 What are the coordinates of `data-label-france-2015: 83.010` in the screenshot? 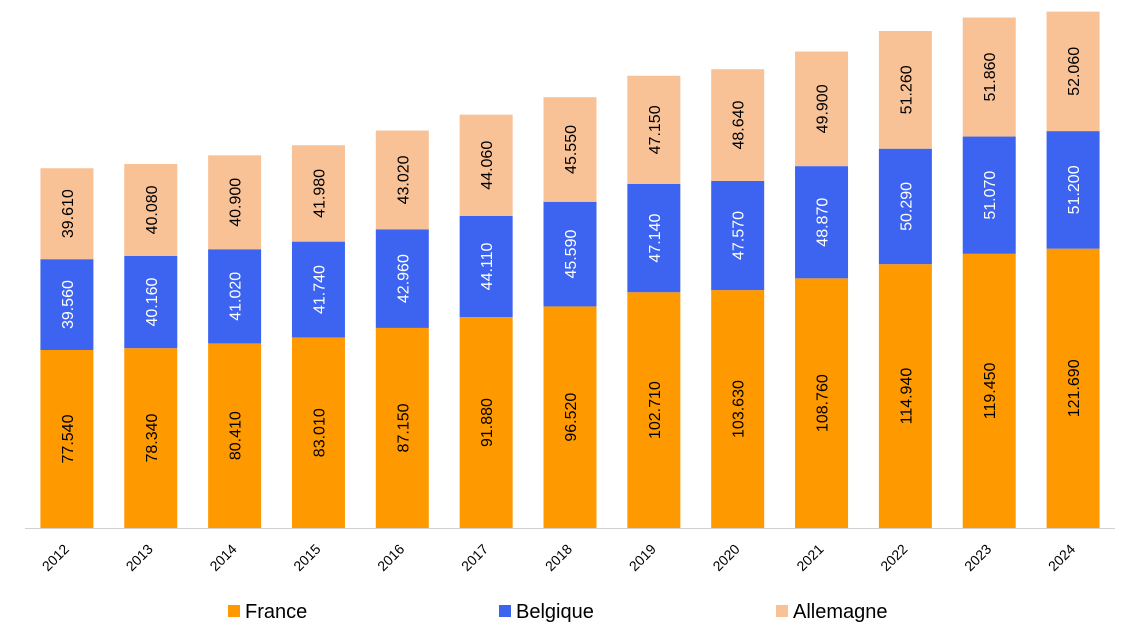 It's located at (319, 432).